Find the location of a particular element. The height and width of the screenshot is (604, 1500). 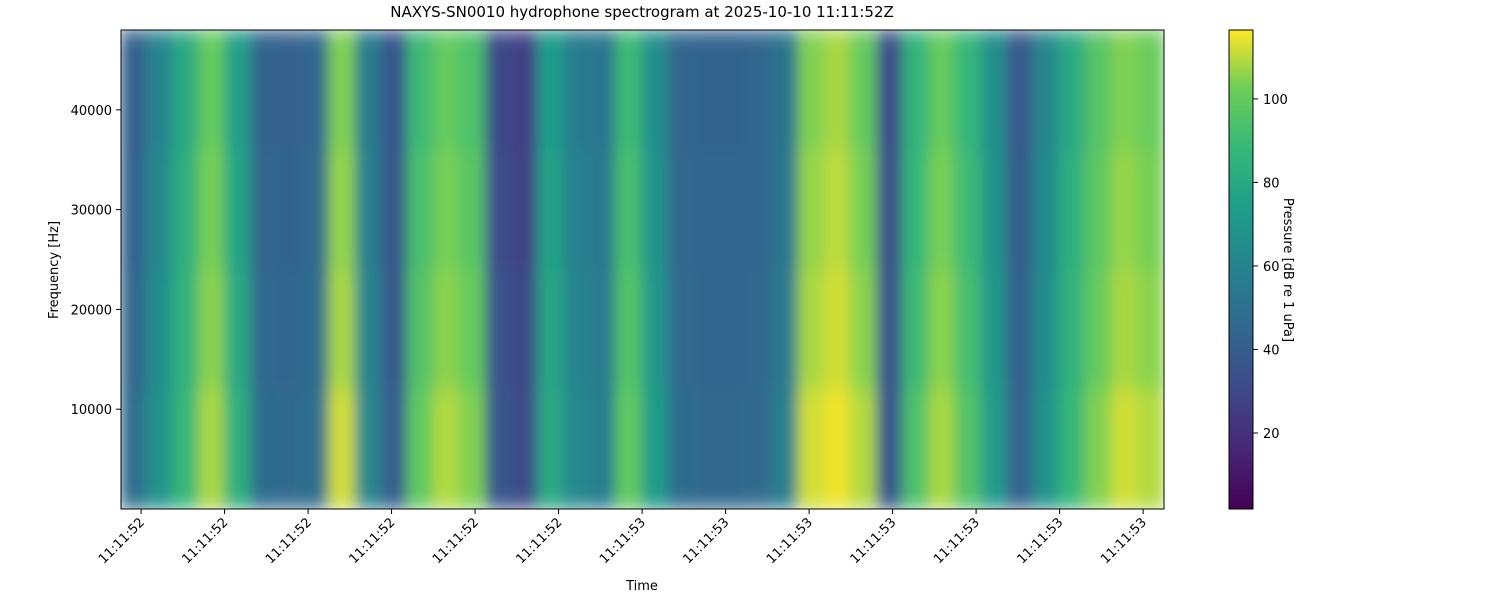

x-axis-label: Time is located at coordinates (641, 586).